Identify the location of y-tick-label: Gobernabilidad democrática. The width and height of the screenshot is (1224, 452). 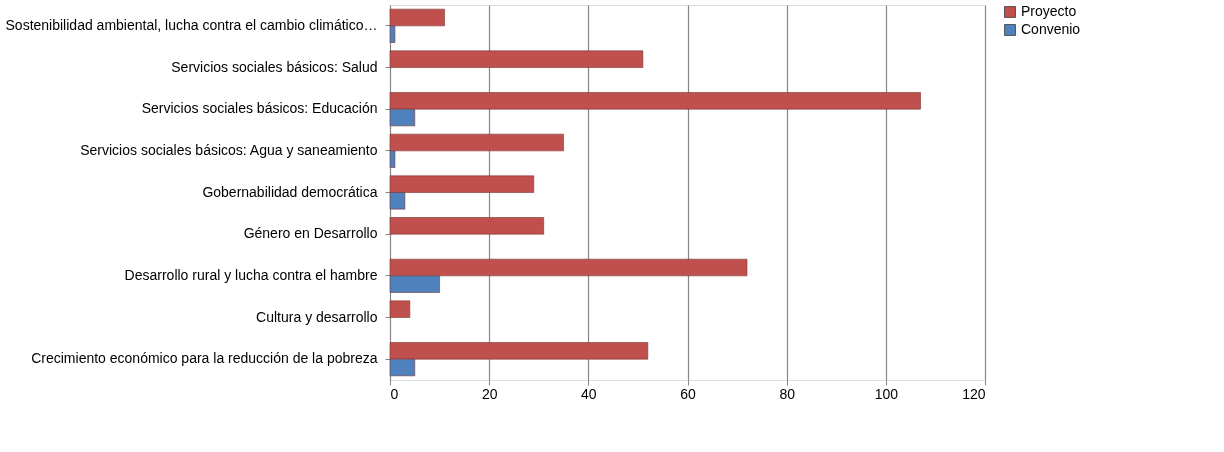
(290, 191).